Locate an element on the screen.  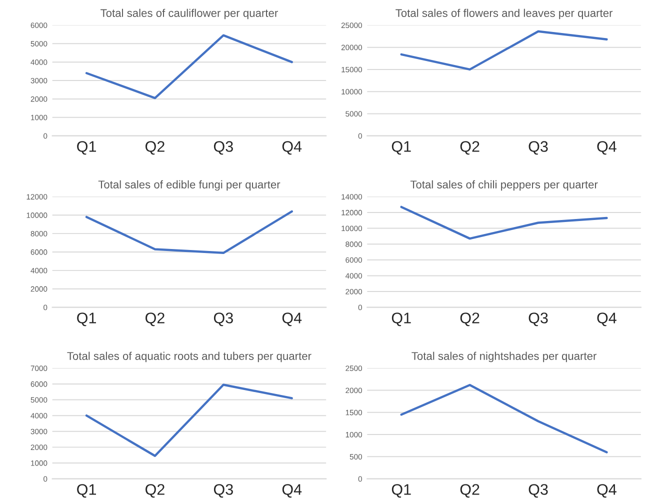
chart-title: Total sales of cauliflower per quarter is located at coordinates (189, 14).